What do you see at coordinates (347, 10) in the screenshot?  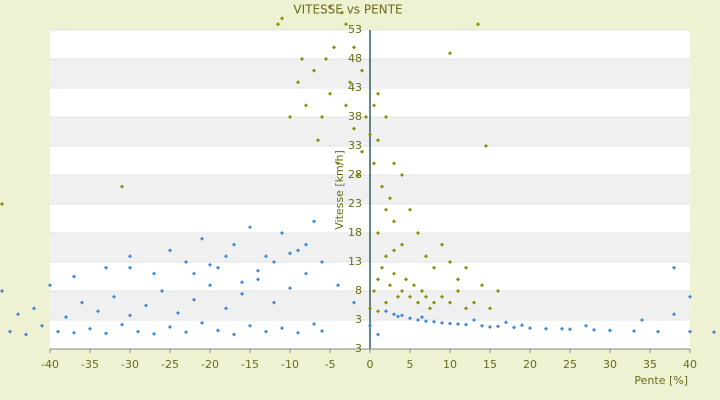 I see `chart-title: VITESSE vs PENTE` at bounding box center [347, 10].